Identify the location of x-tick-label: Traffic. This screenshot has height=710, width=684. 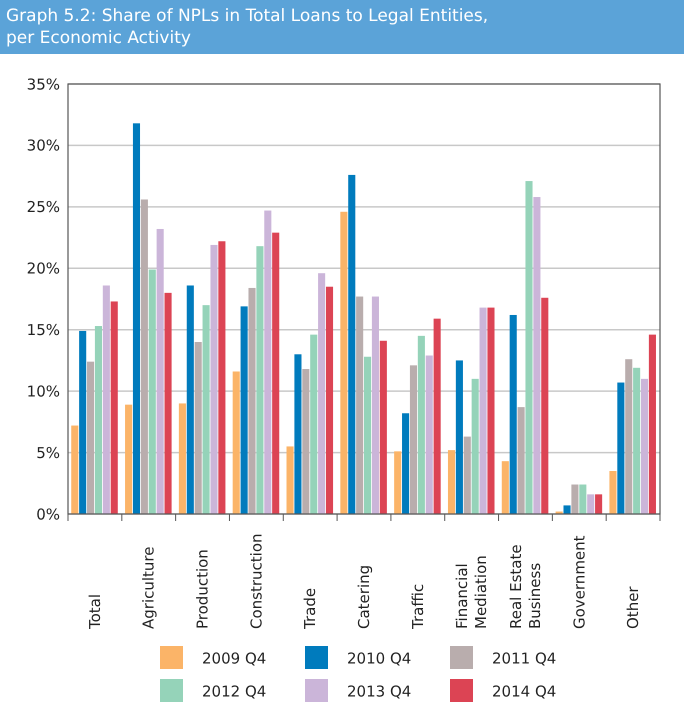
(417, 607).